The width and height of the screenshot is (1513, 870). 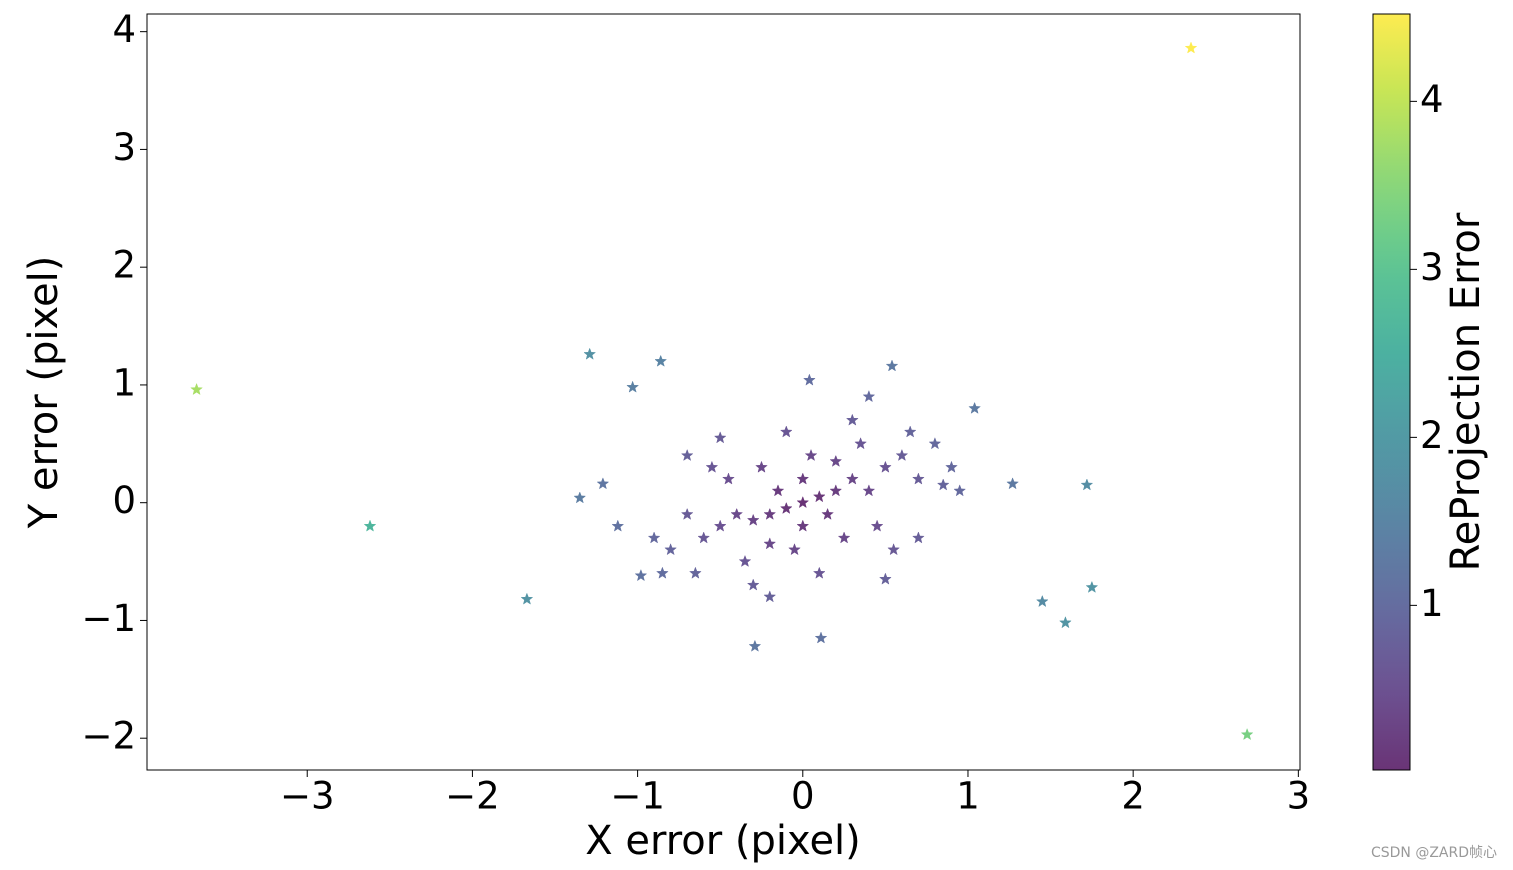 I want to click on x-tick-label: 2, so click(x=1133, y=796).